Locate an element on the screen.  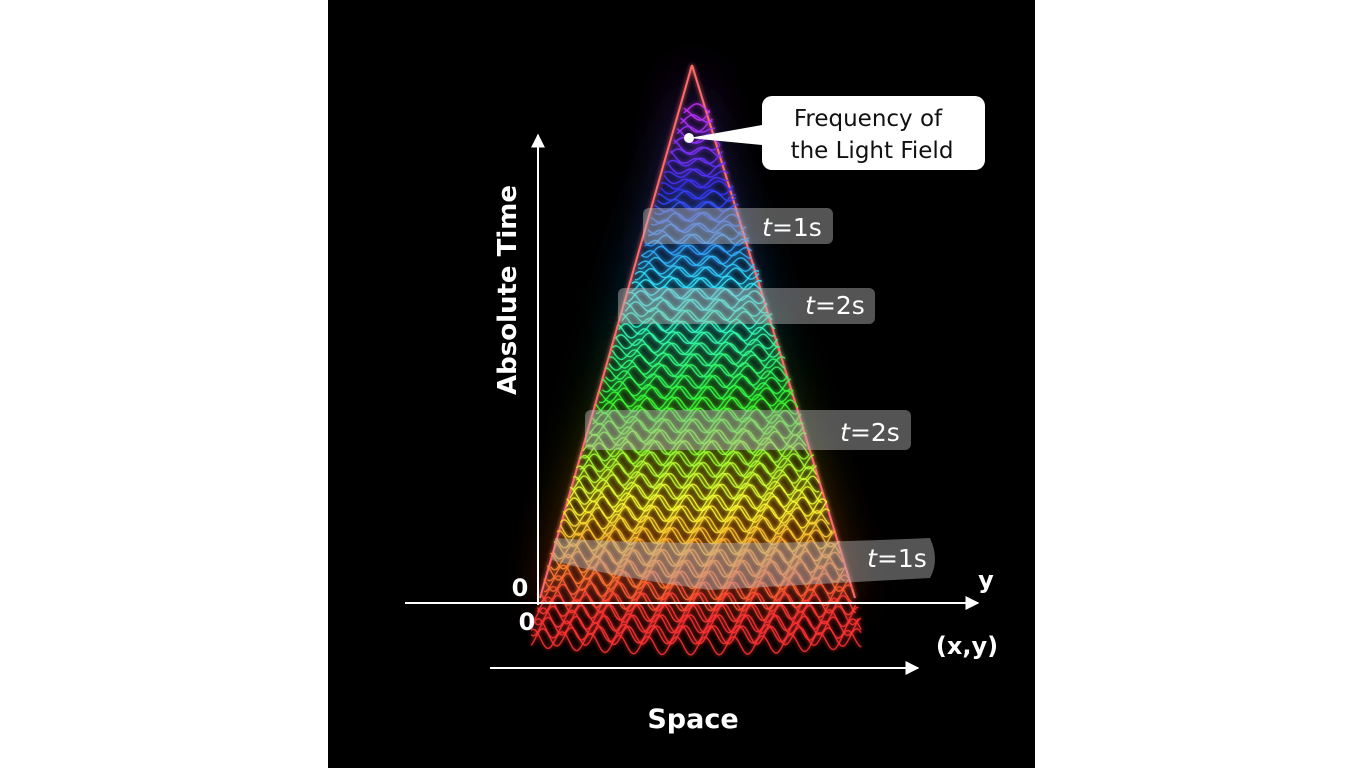
space-label: Space is located at coordinates (692, 719).